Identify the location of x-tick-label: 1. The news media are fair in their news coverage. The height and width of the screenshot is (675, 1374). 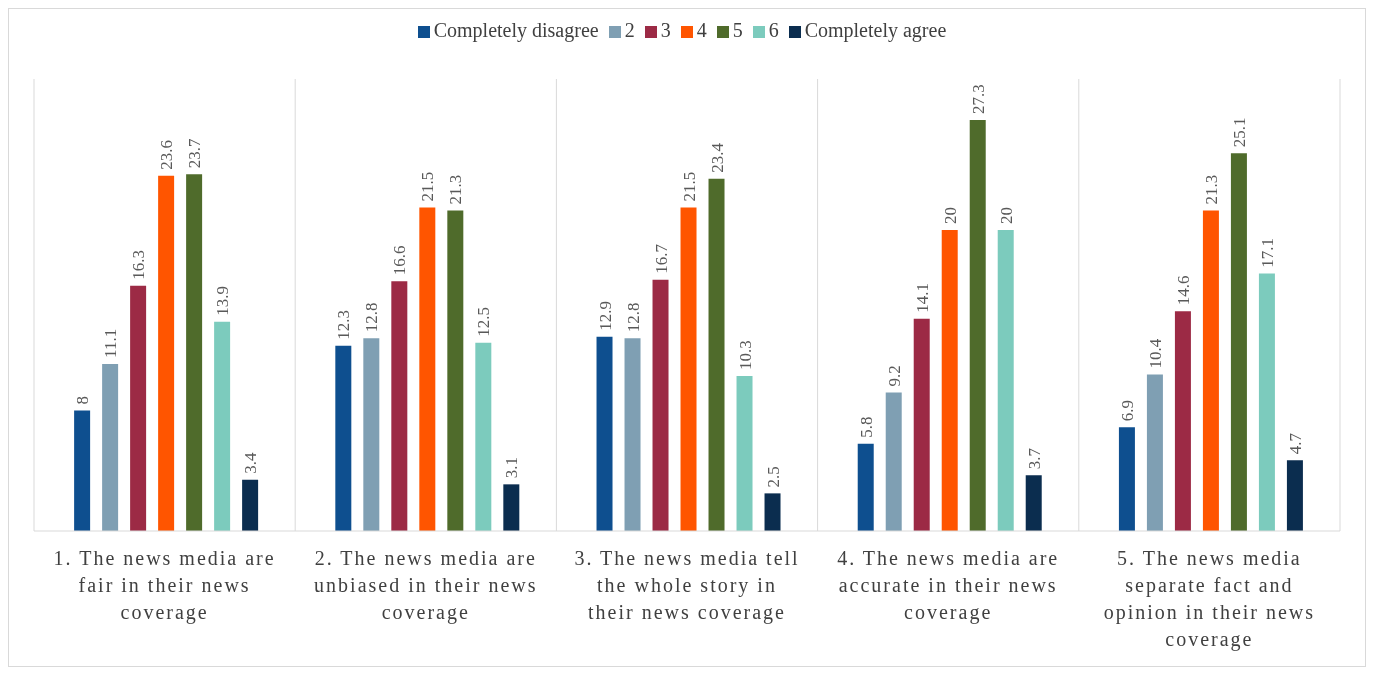
(164, 585).